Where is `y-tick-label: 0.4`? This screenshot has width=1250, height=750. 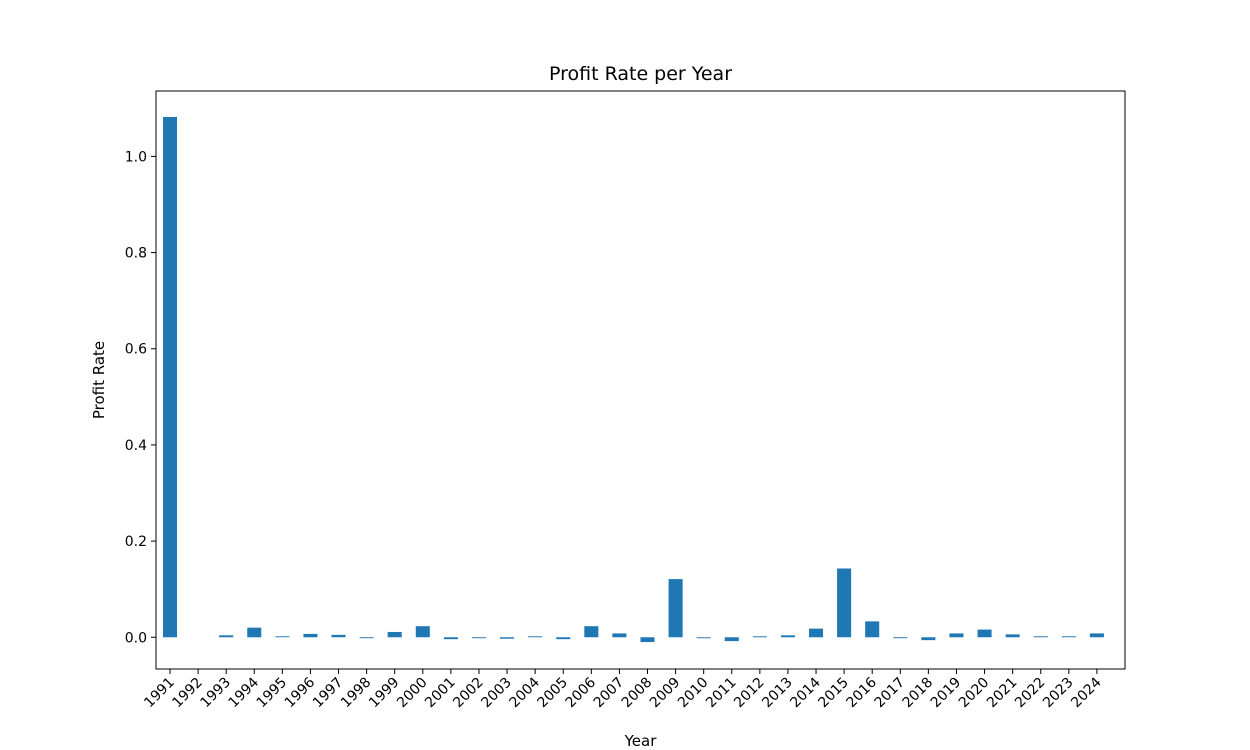 y-tick-label: 0.4 is located at coordinates (136, 446).